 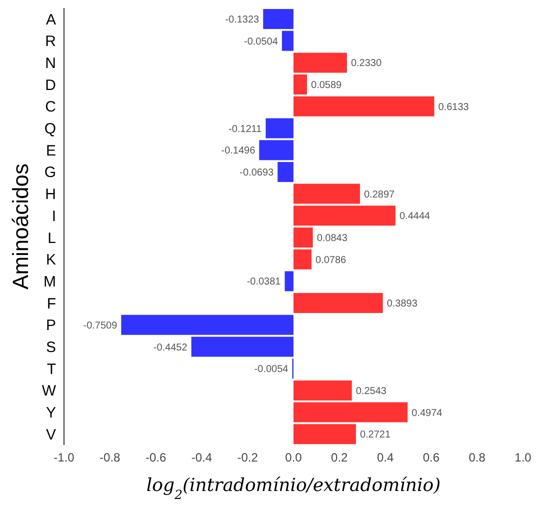 What do you see at coordinates (238, 151) in the screenshot?
I see `data-label: -0.1496` at bounding box center [238, 151].